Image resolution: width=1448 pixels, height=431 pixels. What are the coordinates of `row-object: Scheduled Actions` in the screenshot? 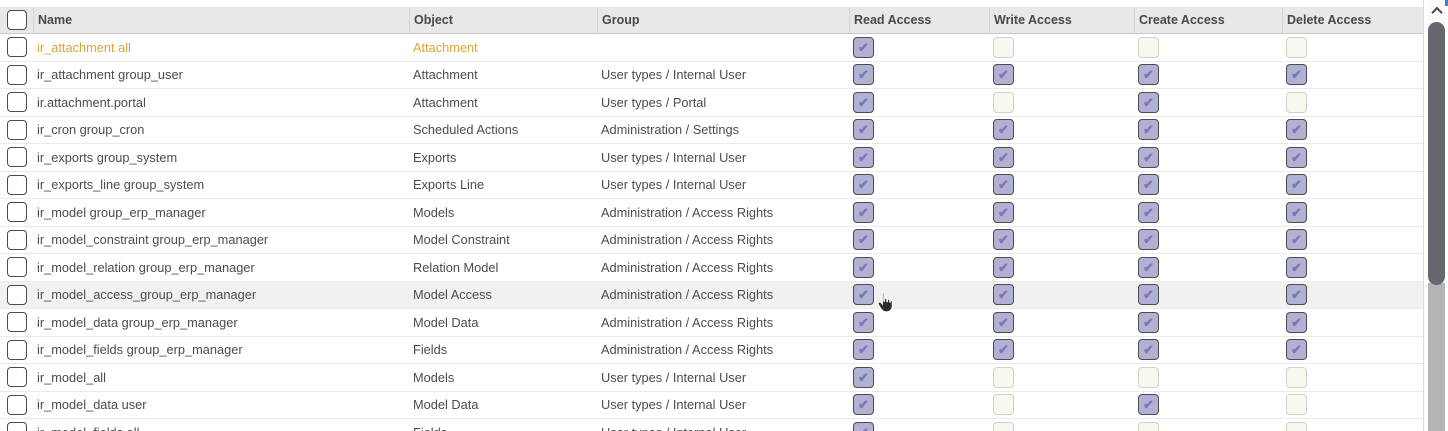 It's located at (466, 130).